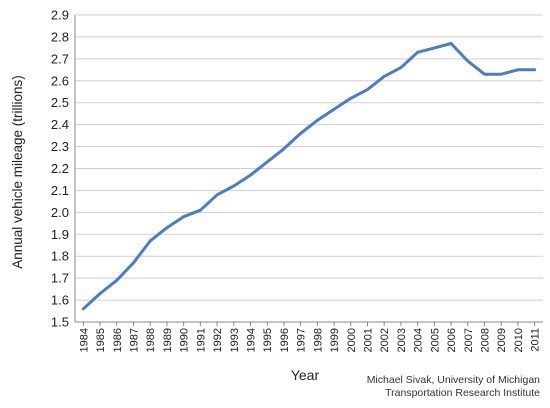  Describe the element at coordinates (218, 340) in the screenshot. I see `x-tick-label-1992: 1992` at that location.